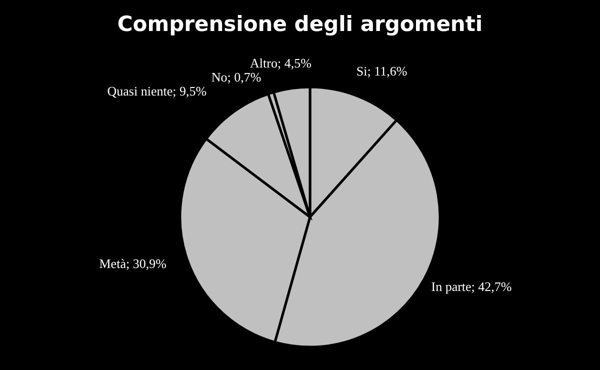 This screenshot has width=600, height=370. Describe the element at coordinates (133, 264) in the screenshot. I see `slice-label: Metà; 30,9%` at that location.